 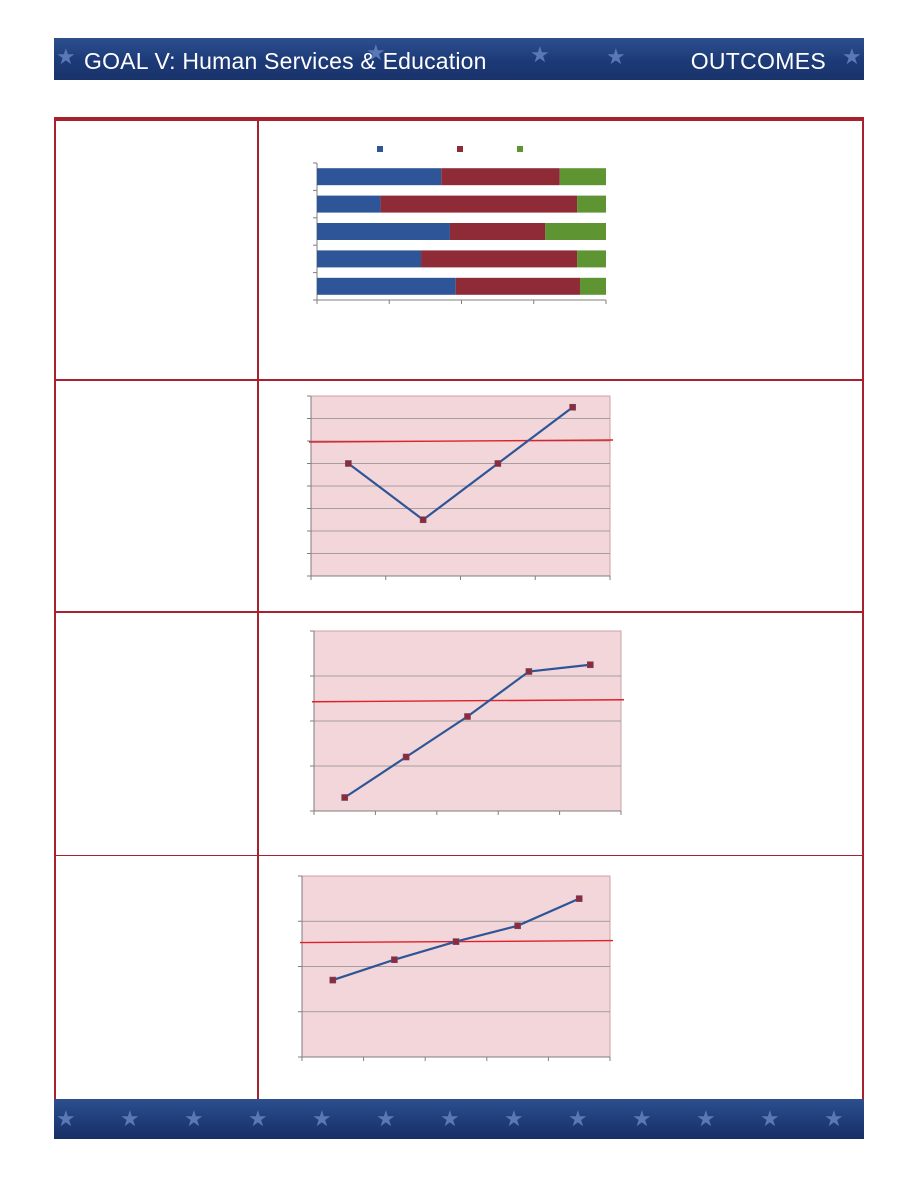 What do you see at coordinates (460, 464) in the screenshot?
I see `series-line` at bounding box center [460, 464].